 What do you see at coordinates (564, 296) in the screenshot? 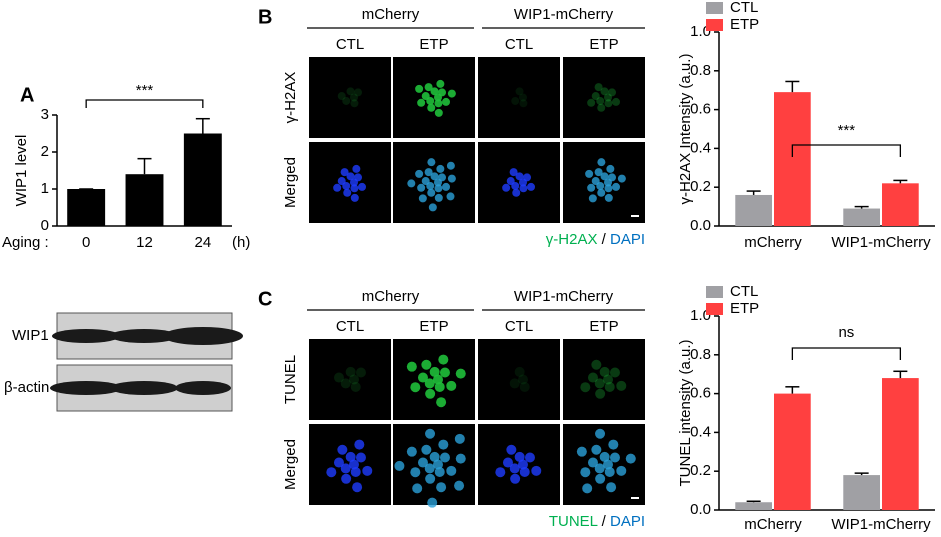
I see `group-header: WIP1-mCherry` at bounding box center [564, 296].